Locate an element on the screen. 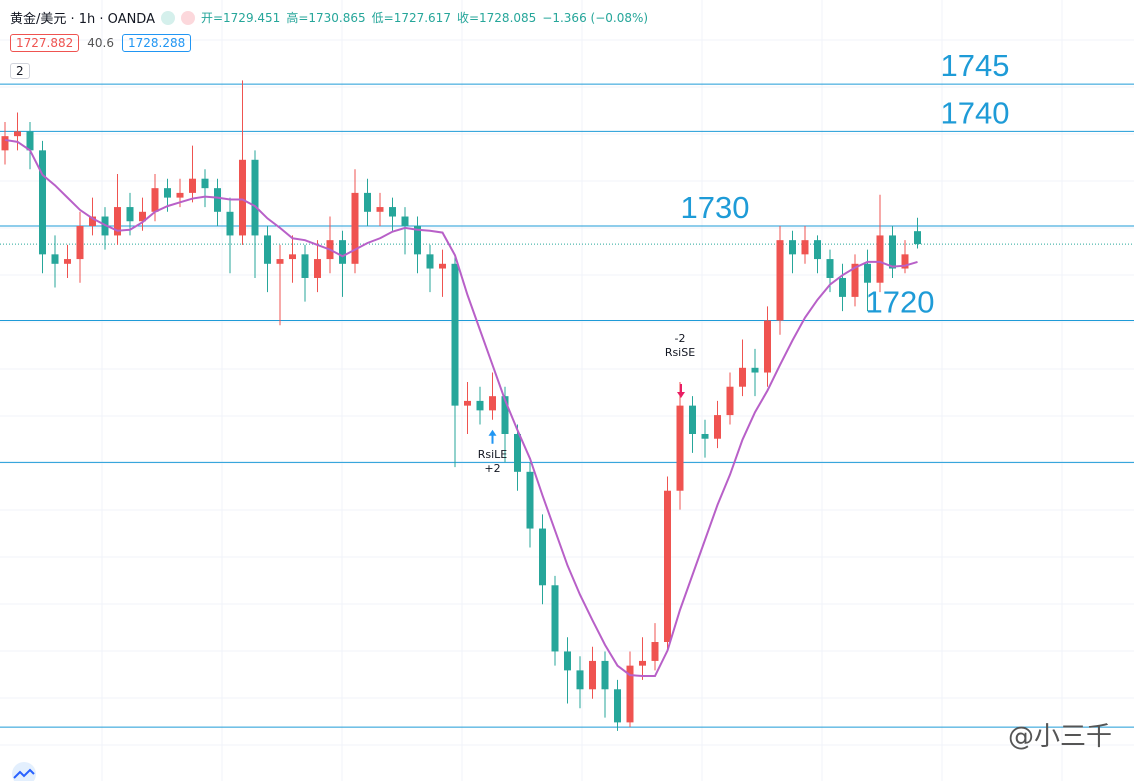  level-label: 1720 is located at coordinates (900, 302).